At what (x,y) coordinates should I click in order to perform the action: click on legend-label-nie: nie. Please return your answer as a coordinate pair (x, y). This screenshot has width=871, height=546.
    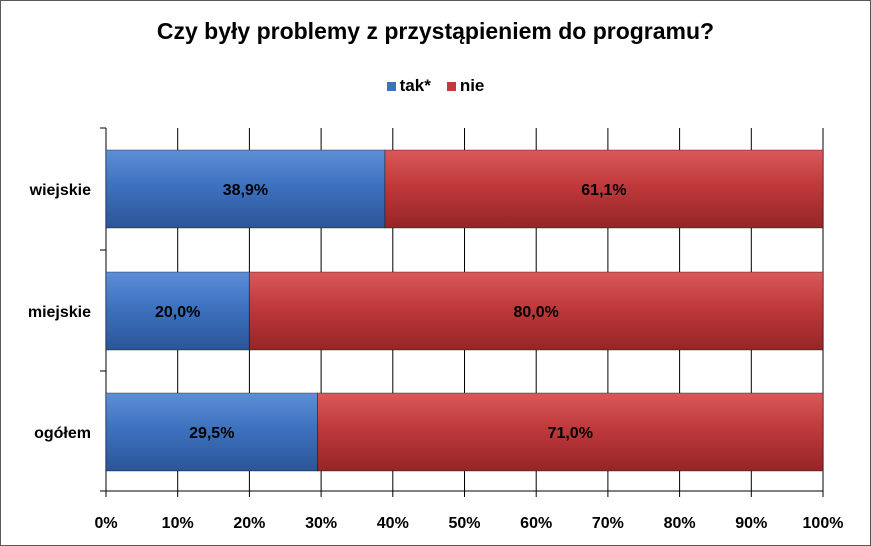
    Looking at the image, I should click on (472, 85).